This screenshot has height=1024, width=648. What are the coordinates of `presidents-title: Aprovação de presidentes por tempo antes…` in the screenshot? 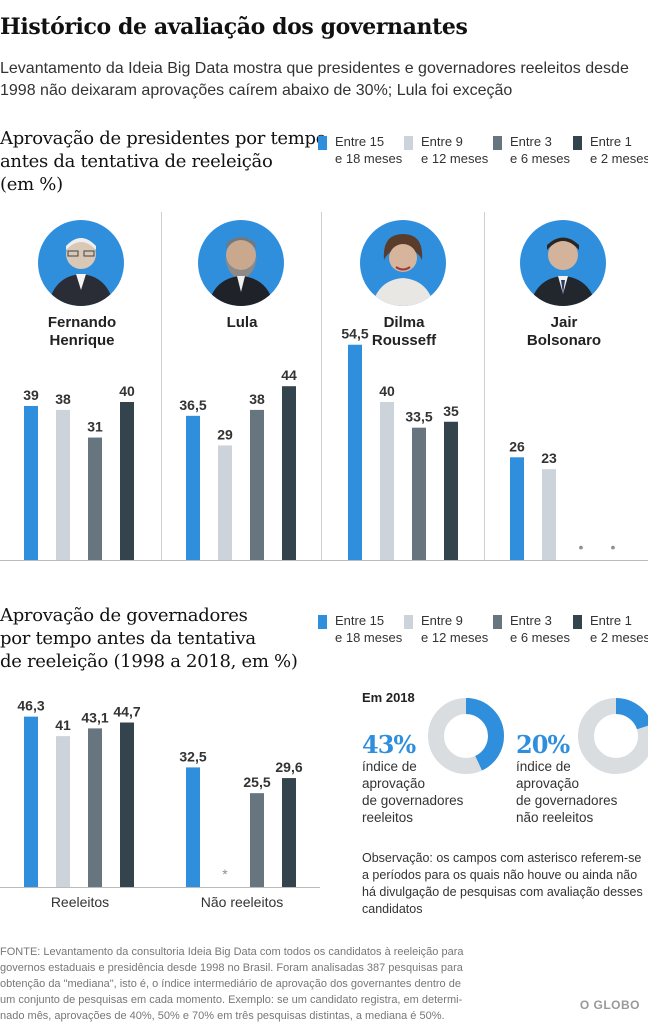 It's located at (163, 161).